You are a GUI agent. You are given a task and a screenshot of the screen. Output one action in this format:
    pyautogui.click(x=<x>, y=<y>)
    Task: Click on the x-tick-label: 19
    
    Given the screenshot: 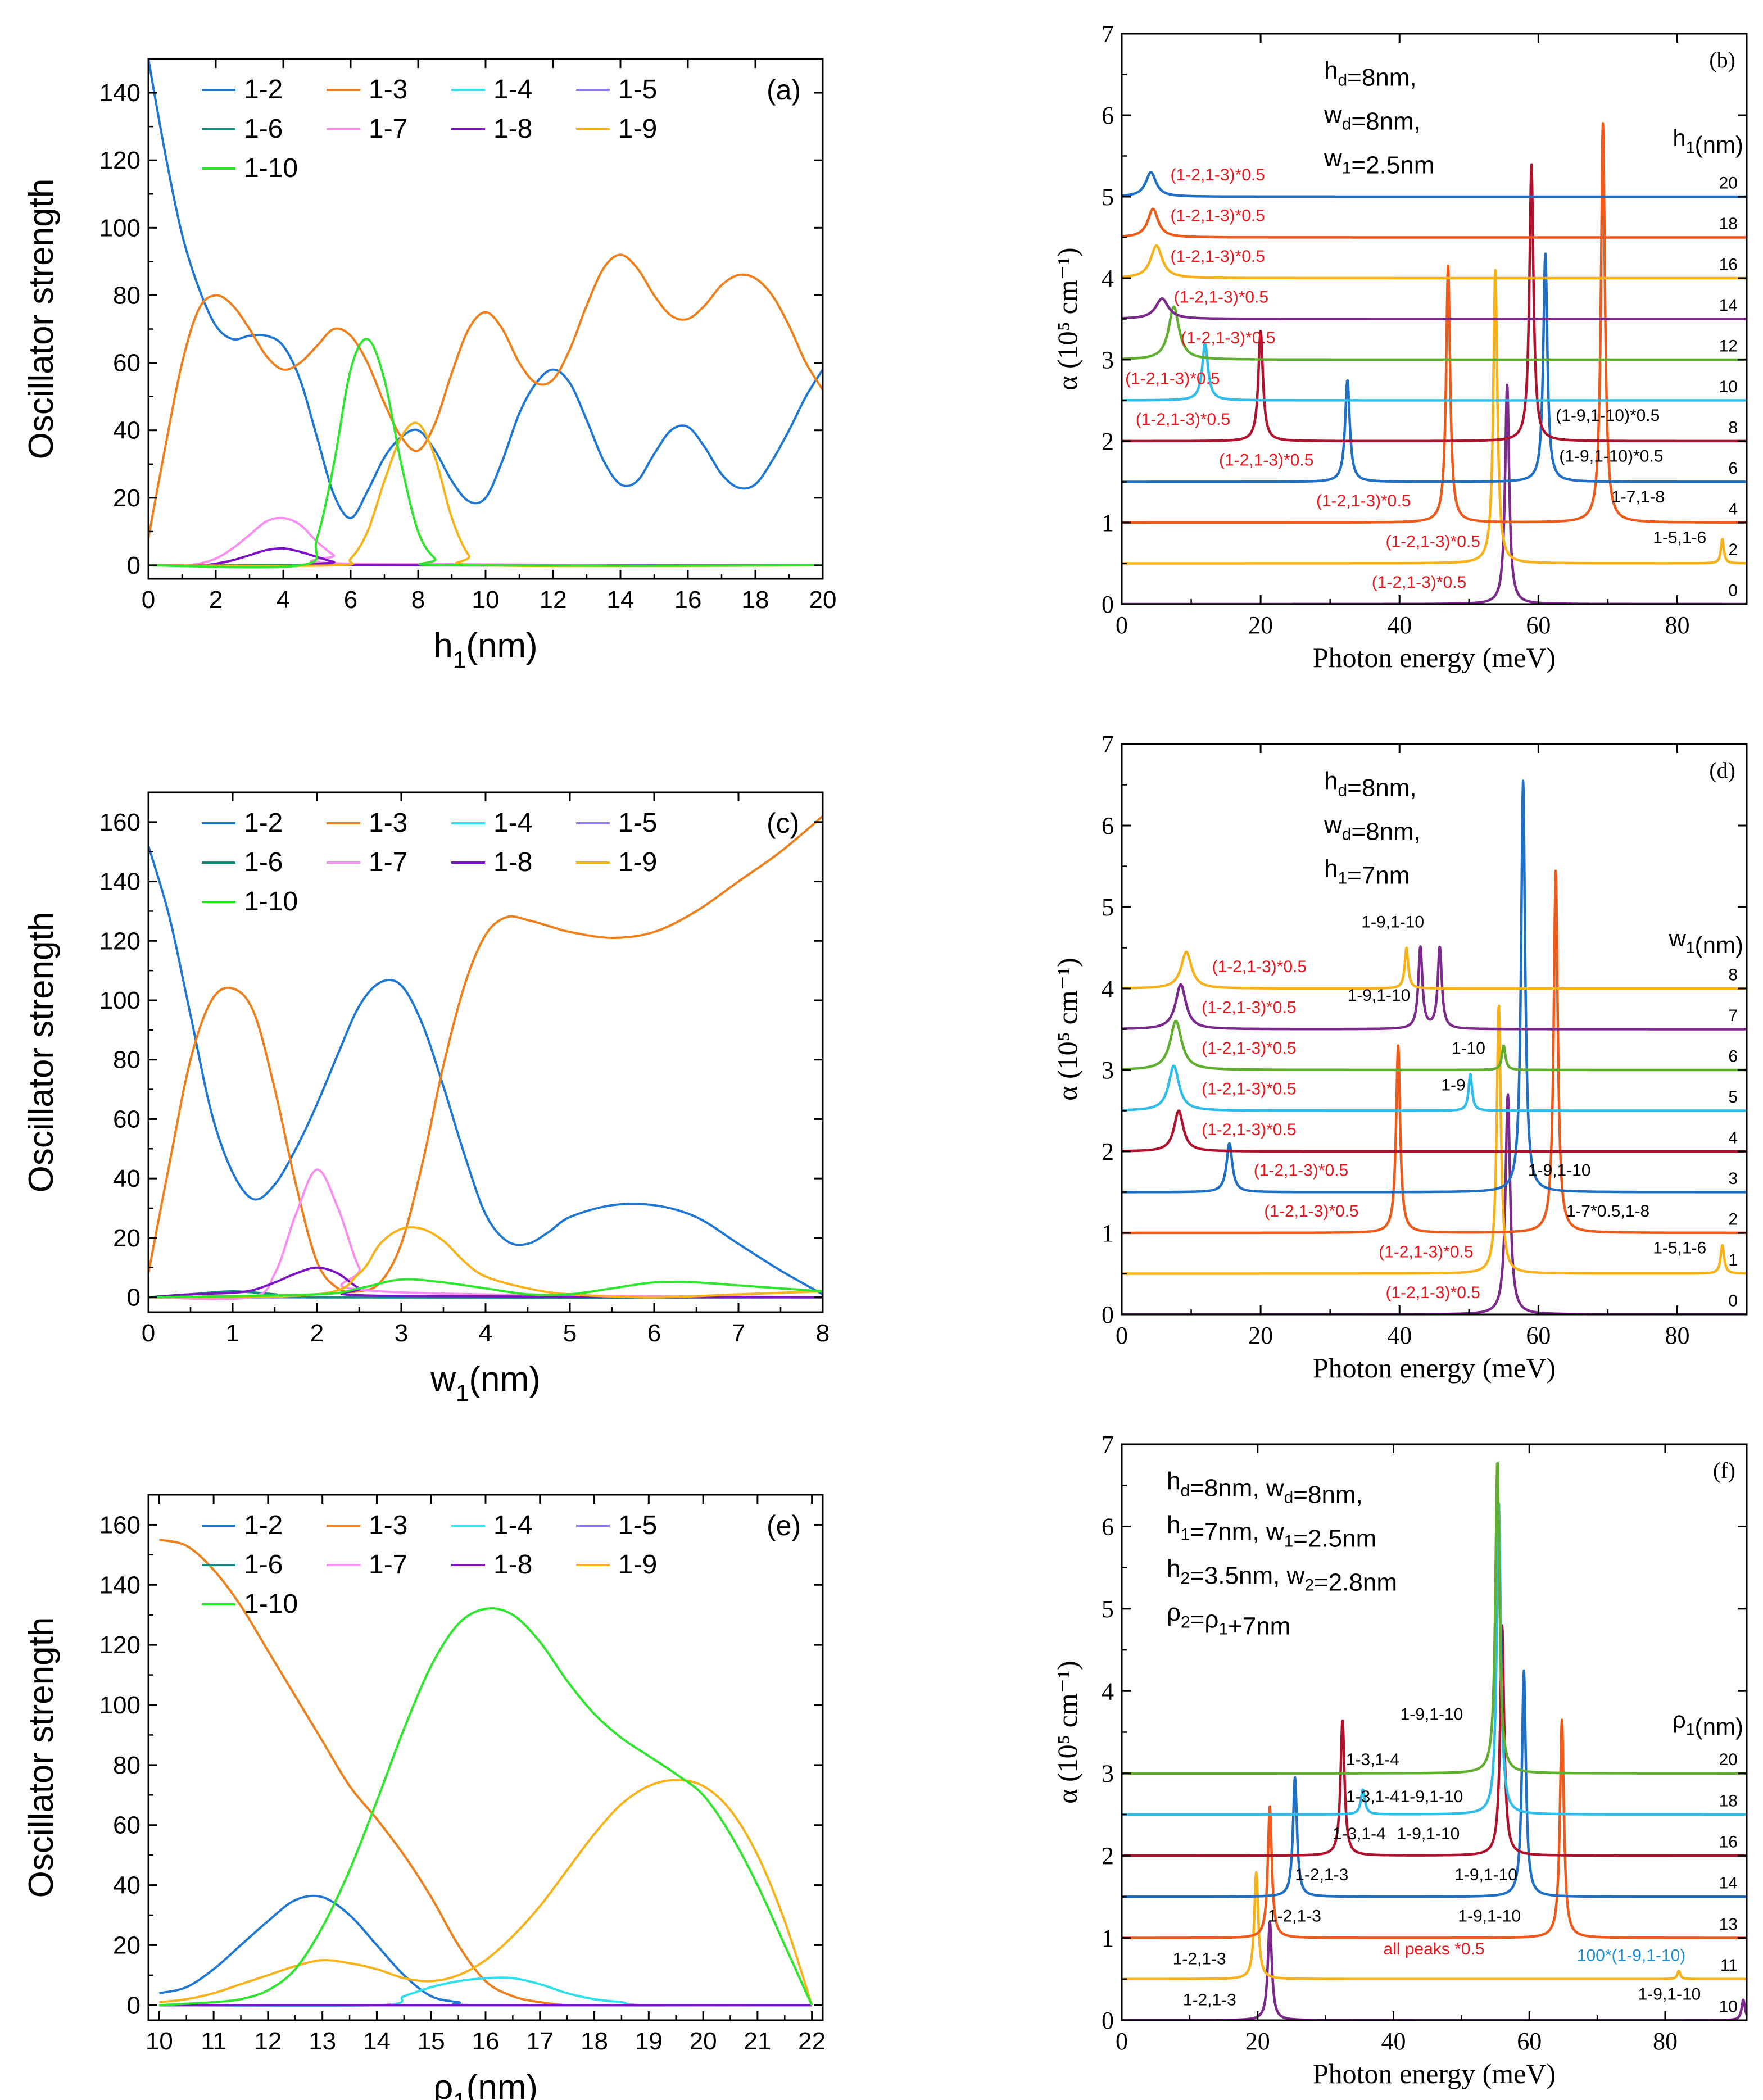 What is the action you would take?
    pyautogui.click(x=649, y=2041)
    